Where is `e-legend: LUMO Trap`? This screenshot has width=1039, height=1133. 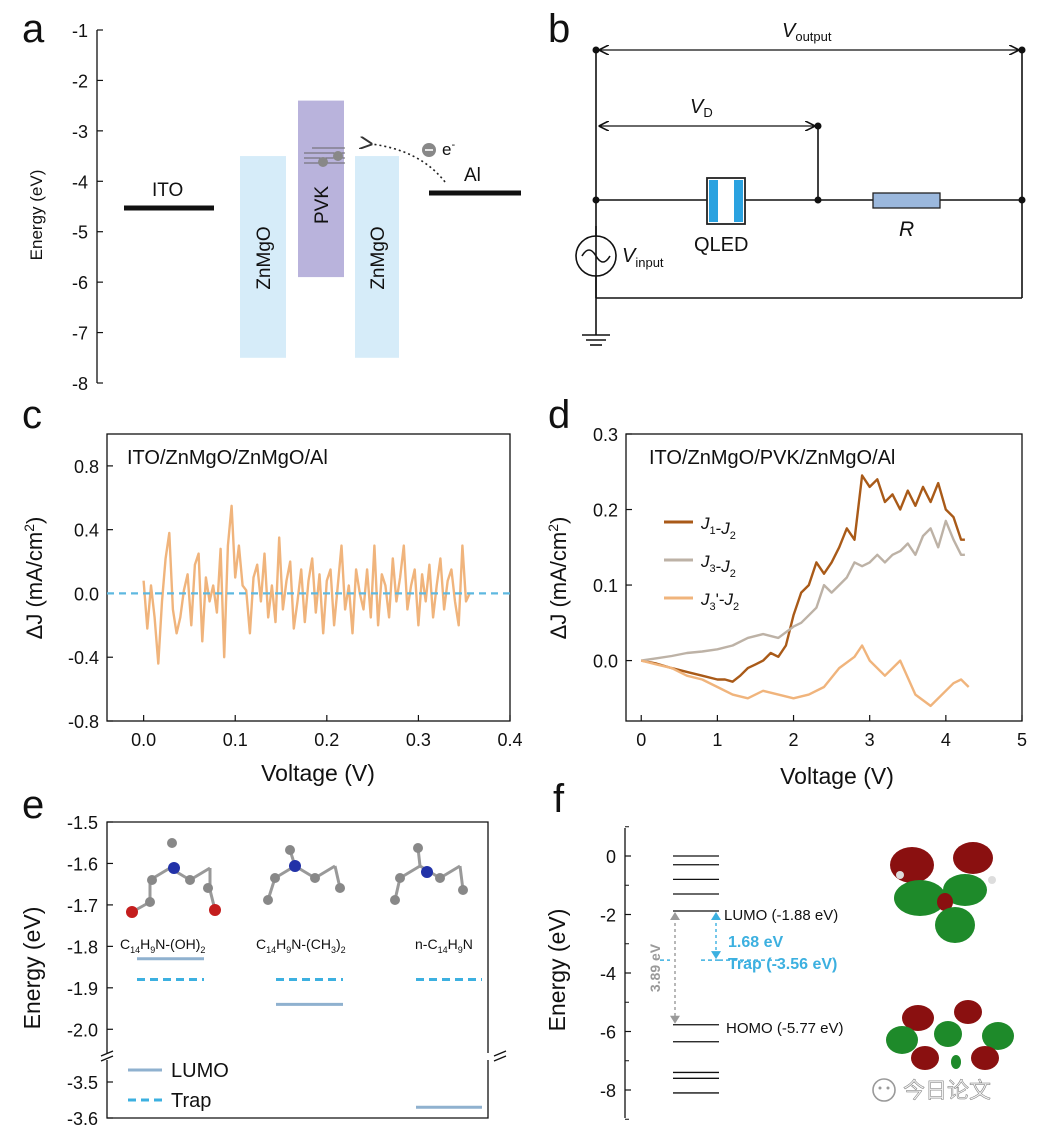
e-legend: LUMO Trap is located at coordinates (178, 1086).